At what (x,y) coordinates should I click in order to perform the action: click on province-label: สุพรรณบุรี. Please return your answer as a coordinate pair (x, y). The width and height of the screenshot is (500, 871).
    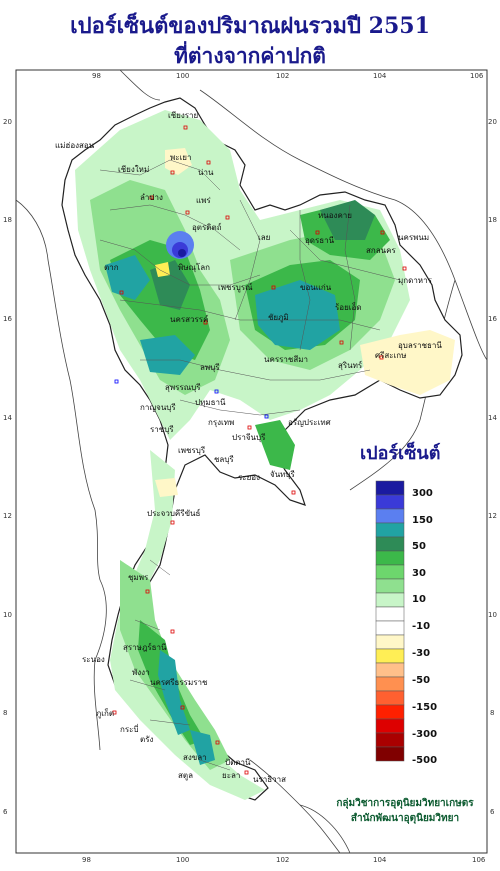
    Looking at the image, I should click on (183, 387).